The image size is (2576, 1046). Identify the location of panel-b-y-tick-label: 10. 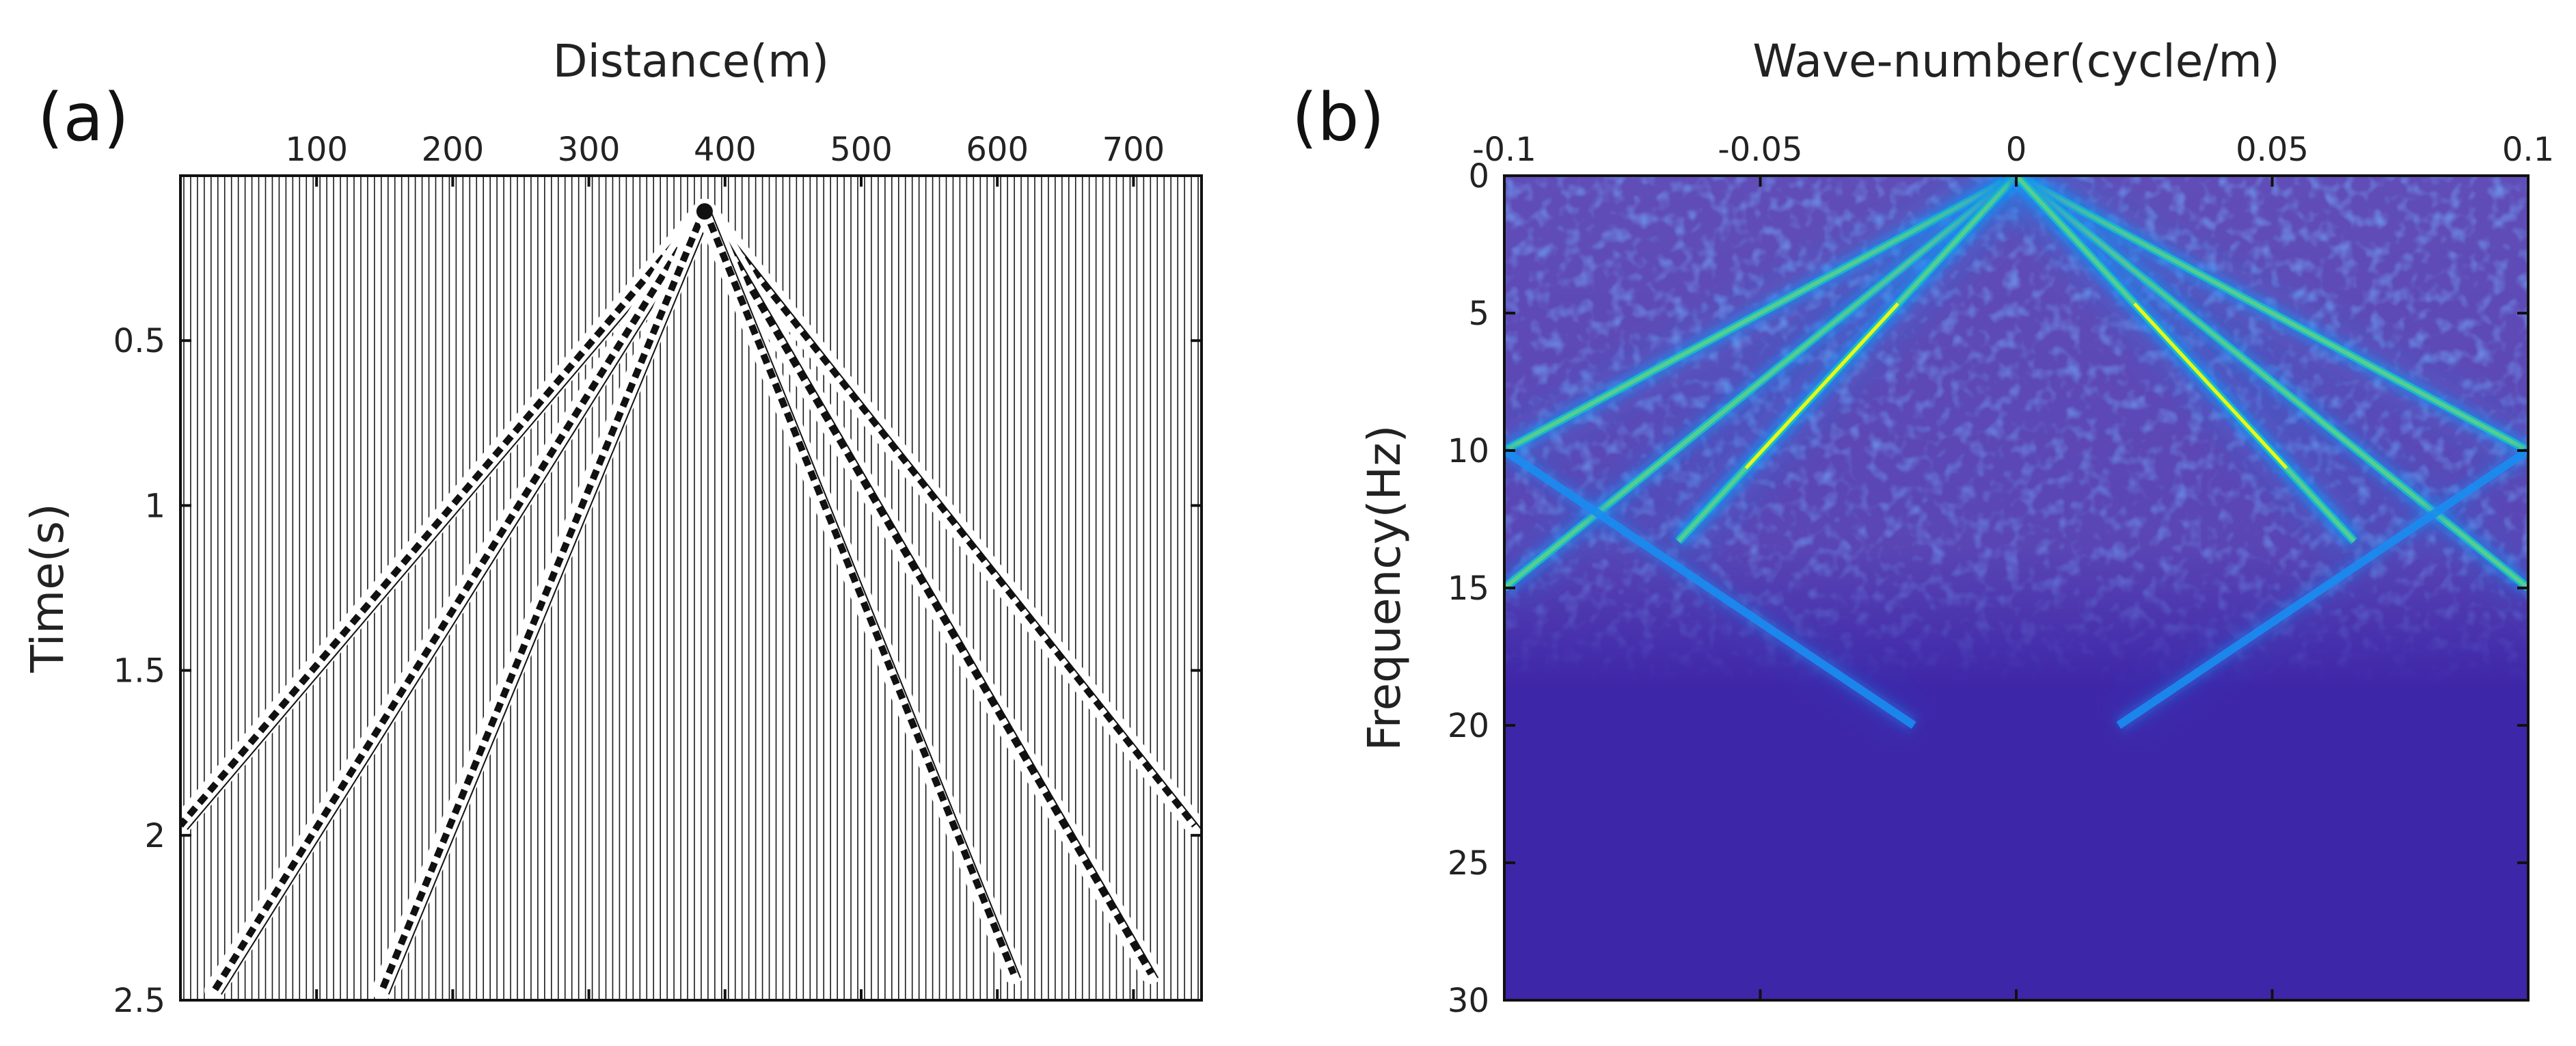
(1469, 451).